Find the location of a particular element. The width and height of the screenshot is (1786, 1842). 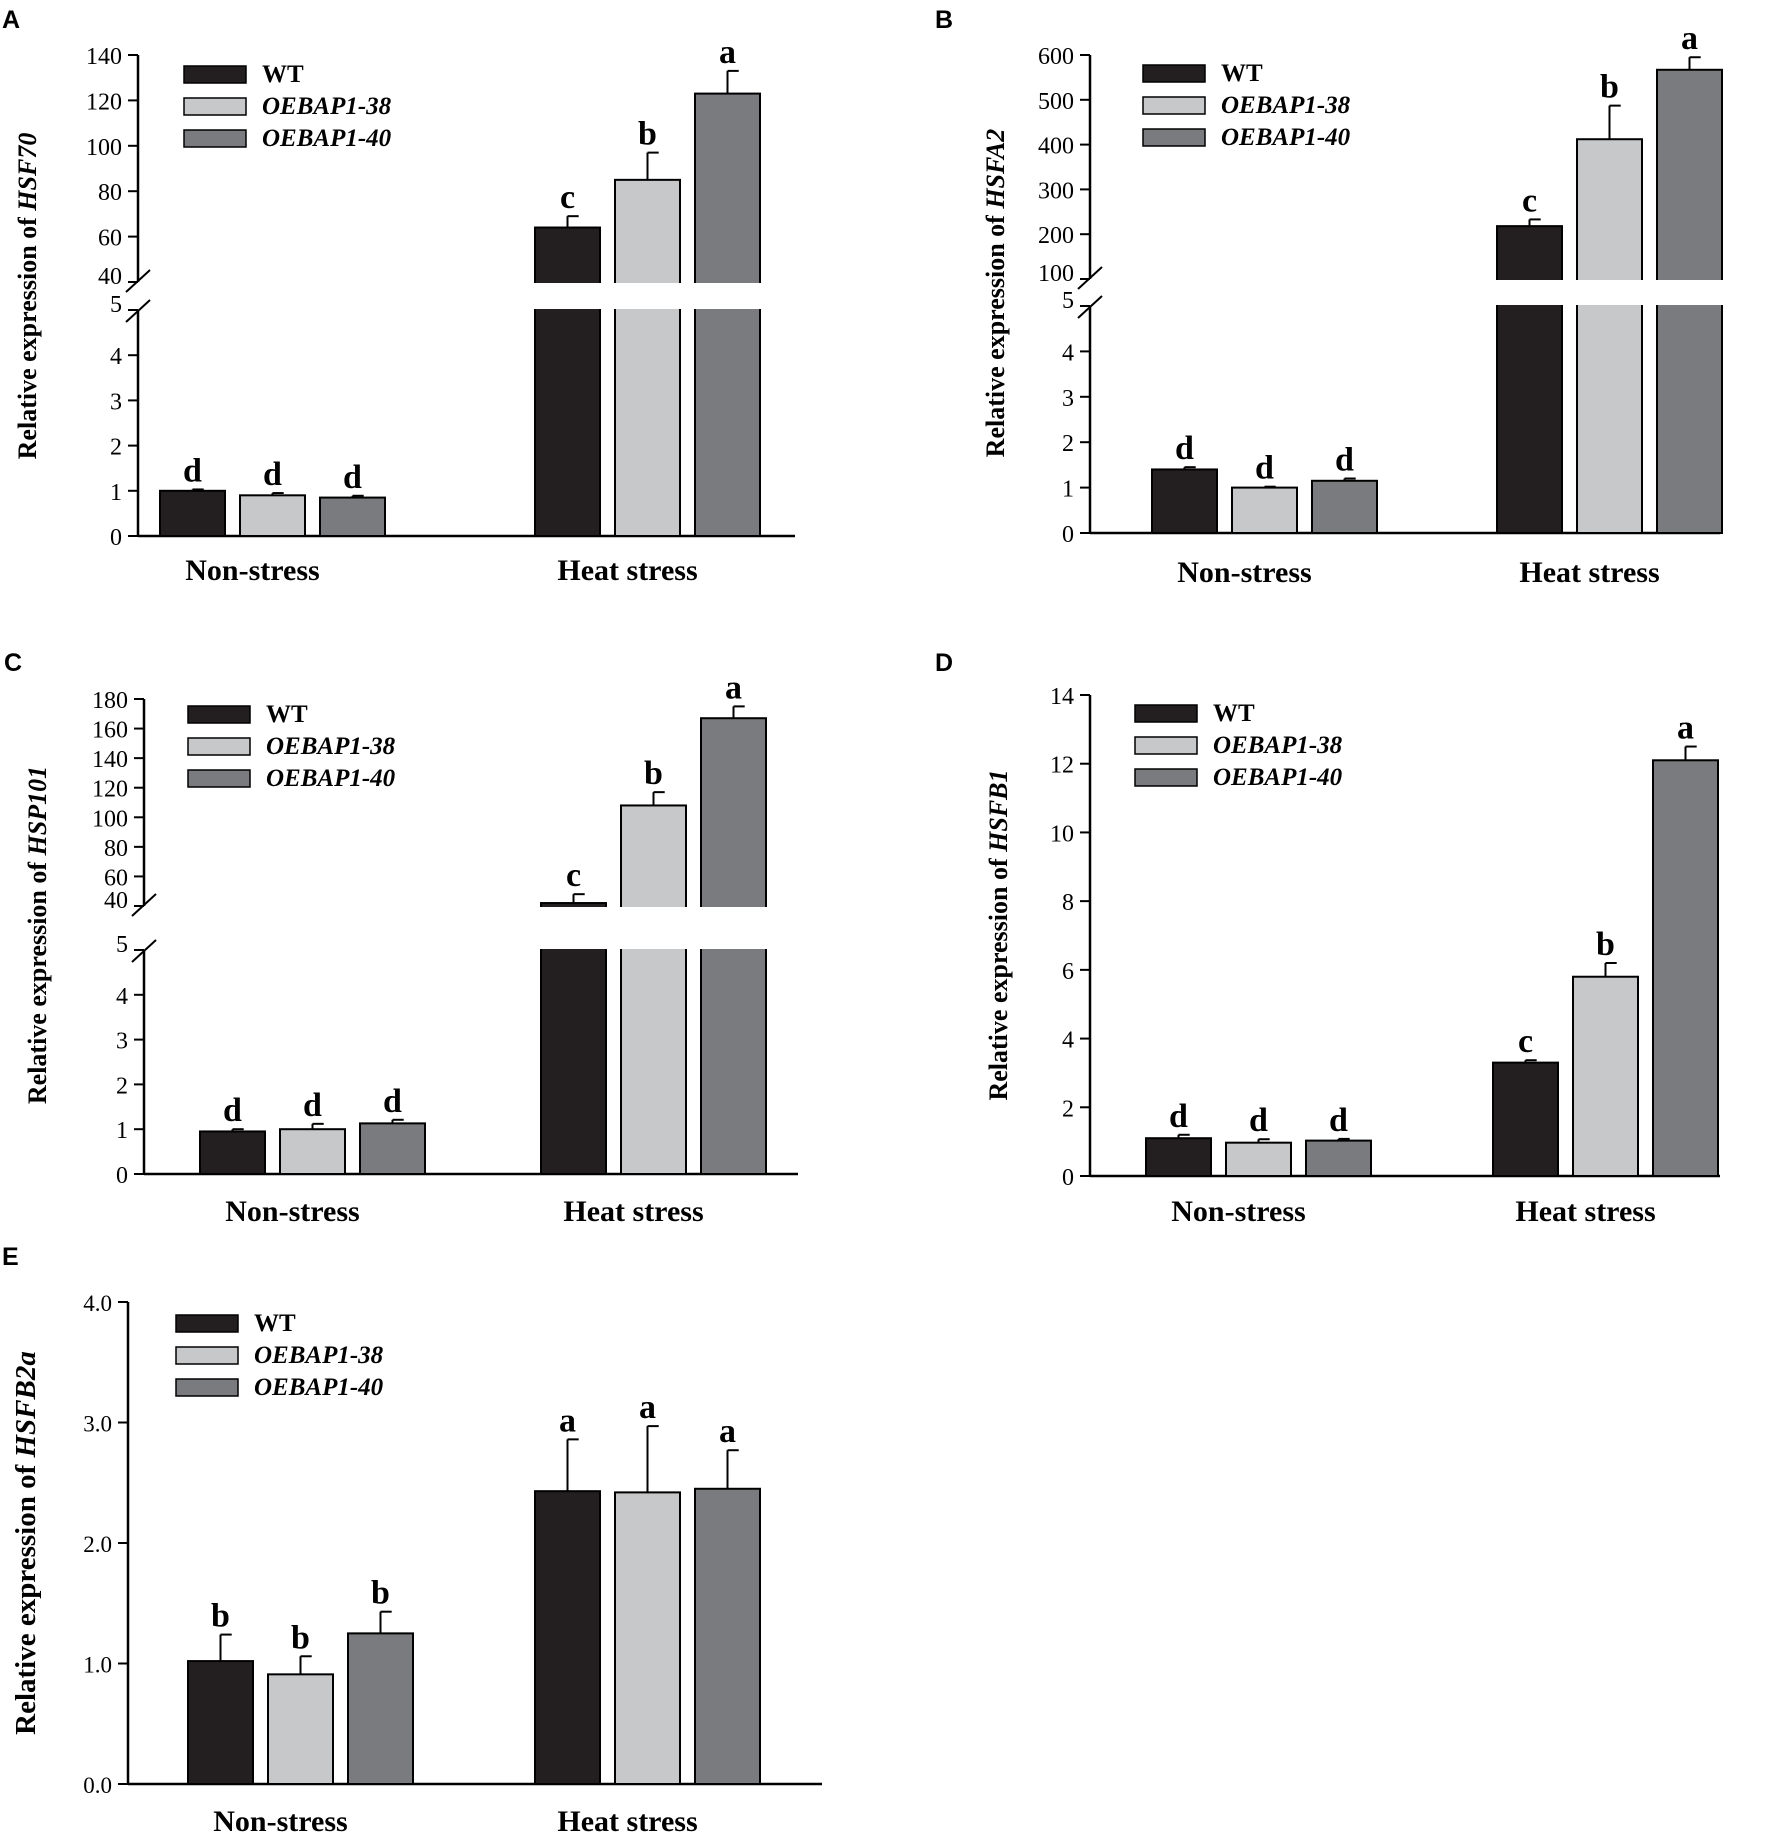

panel-c-significance-letter: c is located at coordinates (573, 875).